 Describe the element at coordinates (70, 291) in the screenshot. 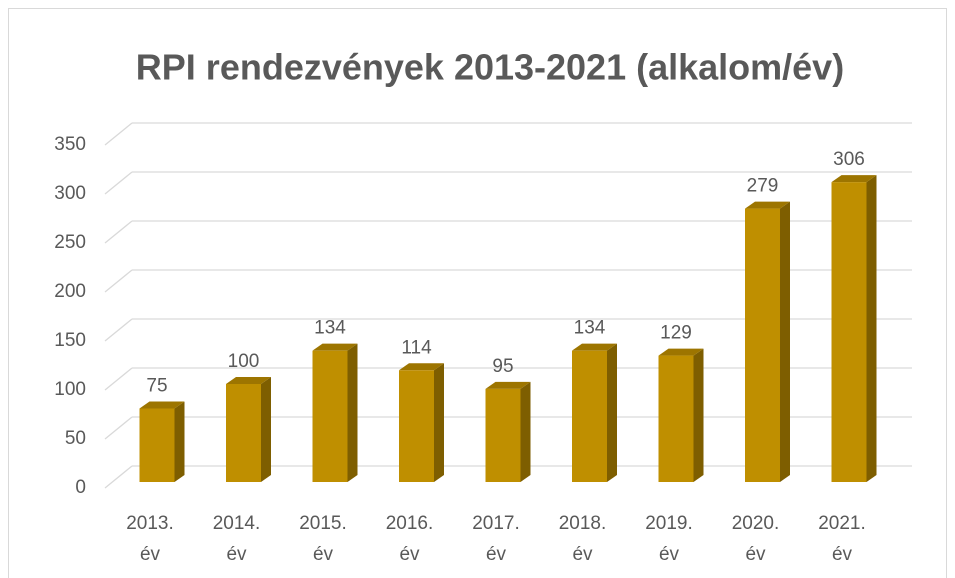

I see `y-tick-label: 200` at that location.